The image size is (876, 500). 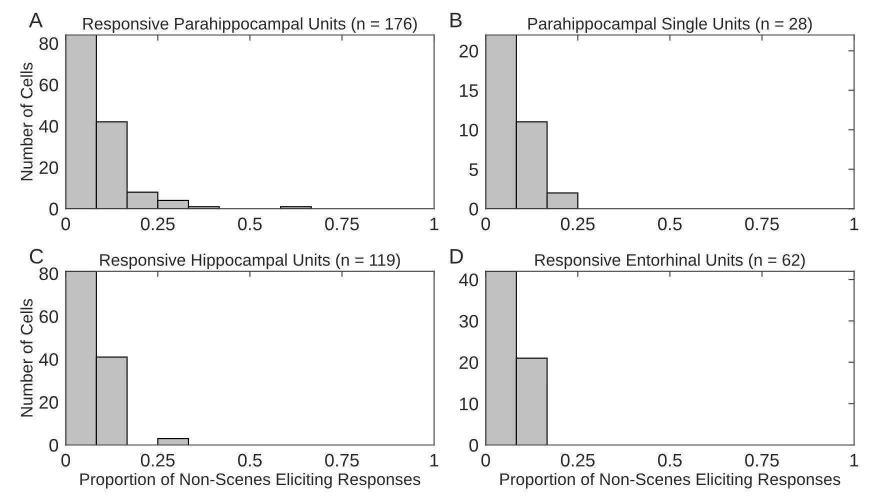 What do you see at coordinates (670, 262) in the screenshot?
I see `chart-title: Responsive Entorhinal Units (n = 62)` at bounding box center [670, 262].